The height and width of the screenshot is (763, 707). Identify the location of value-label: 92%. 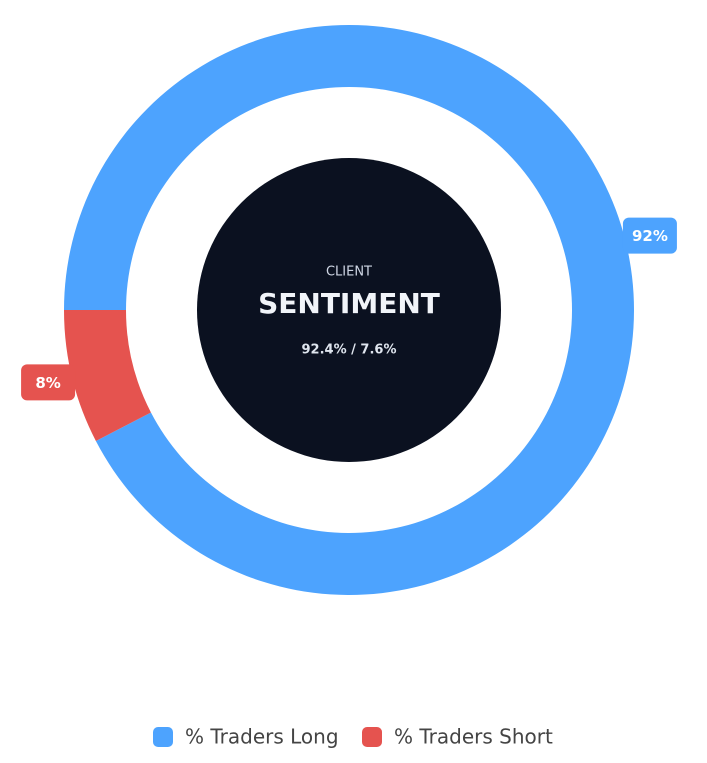
(650, 236).